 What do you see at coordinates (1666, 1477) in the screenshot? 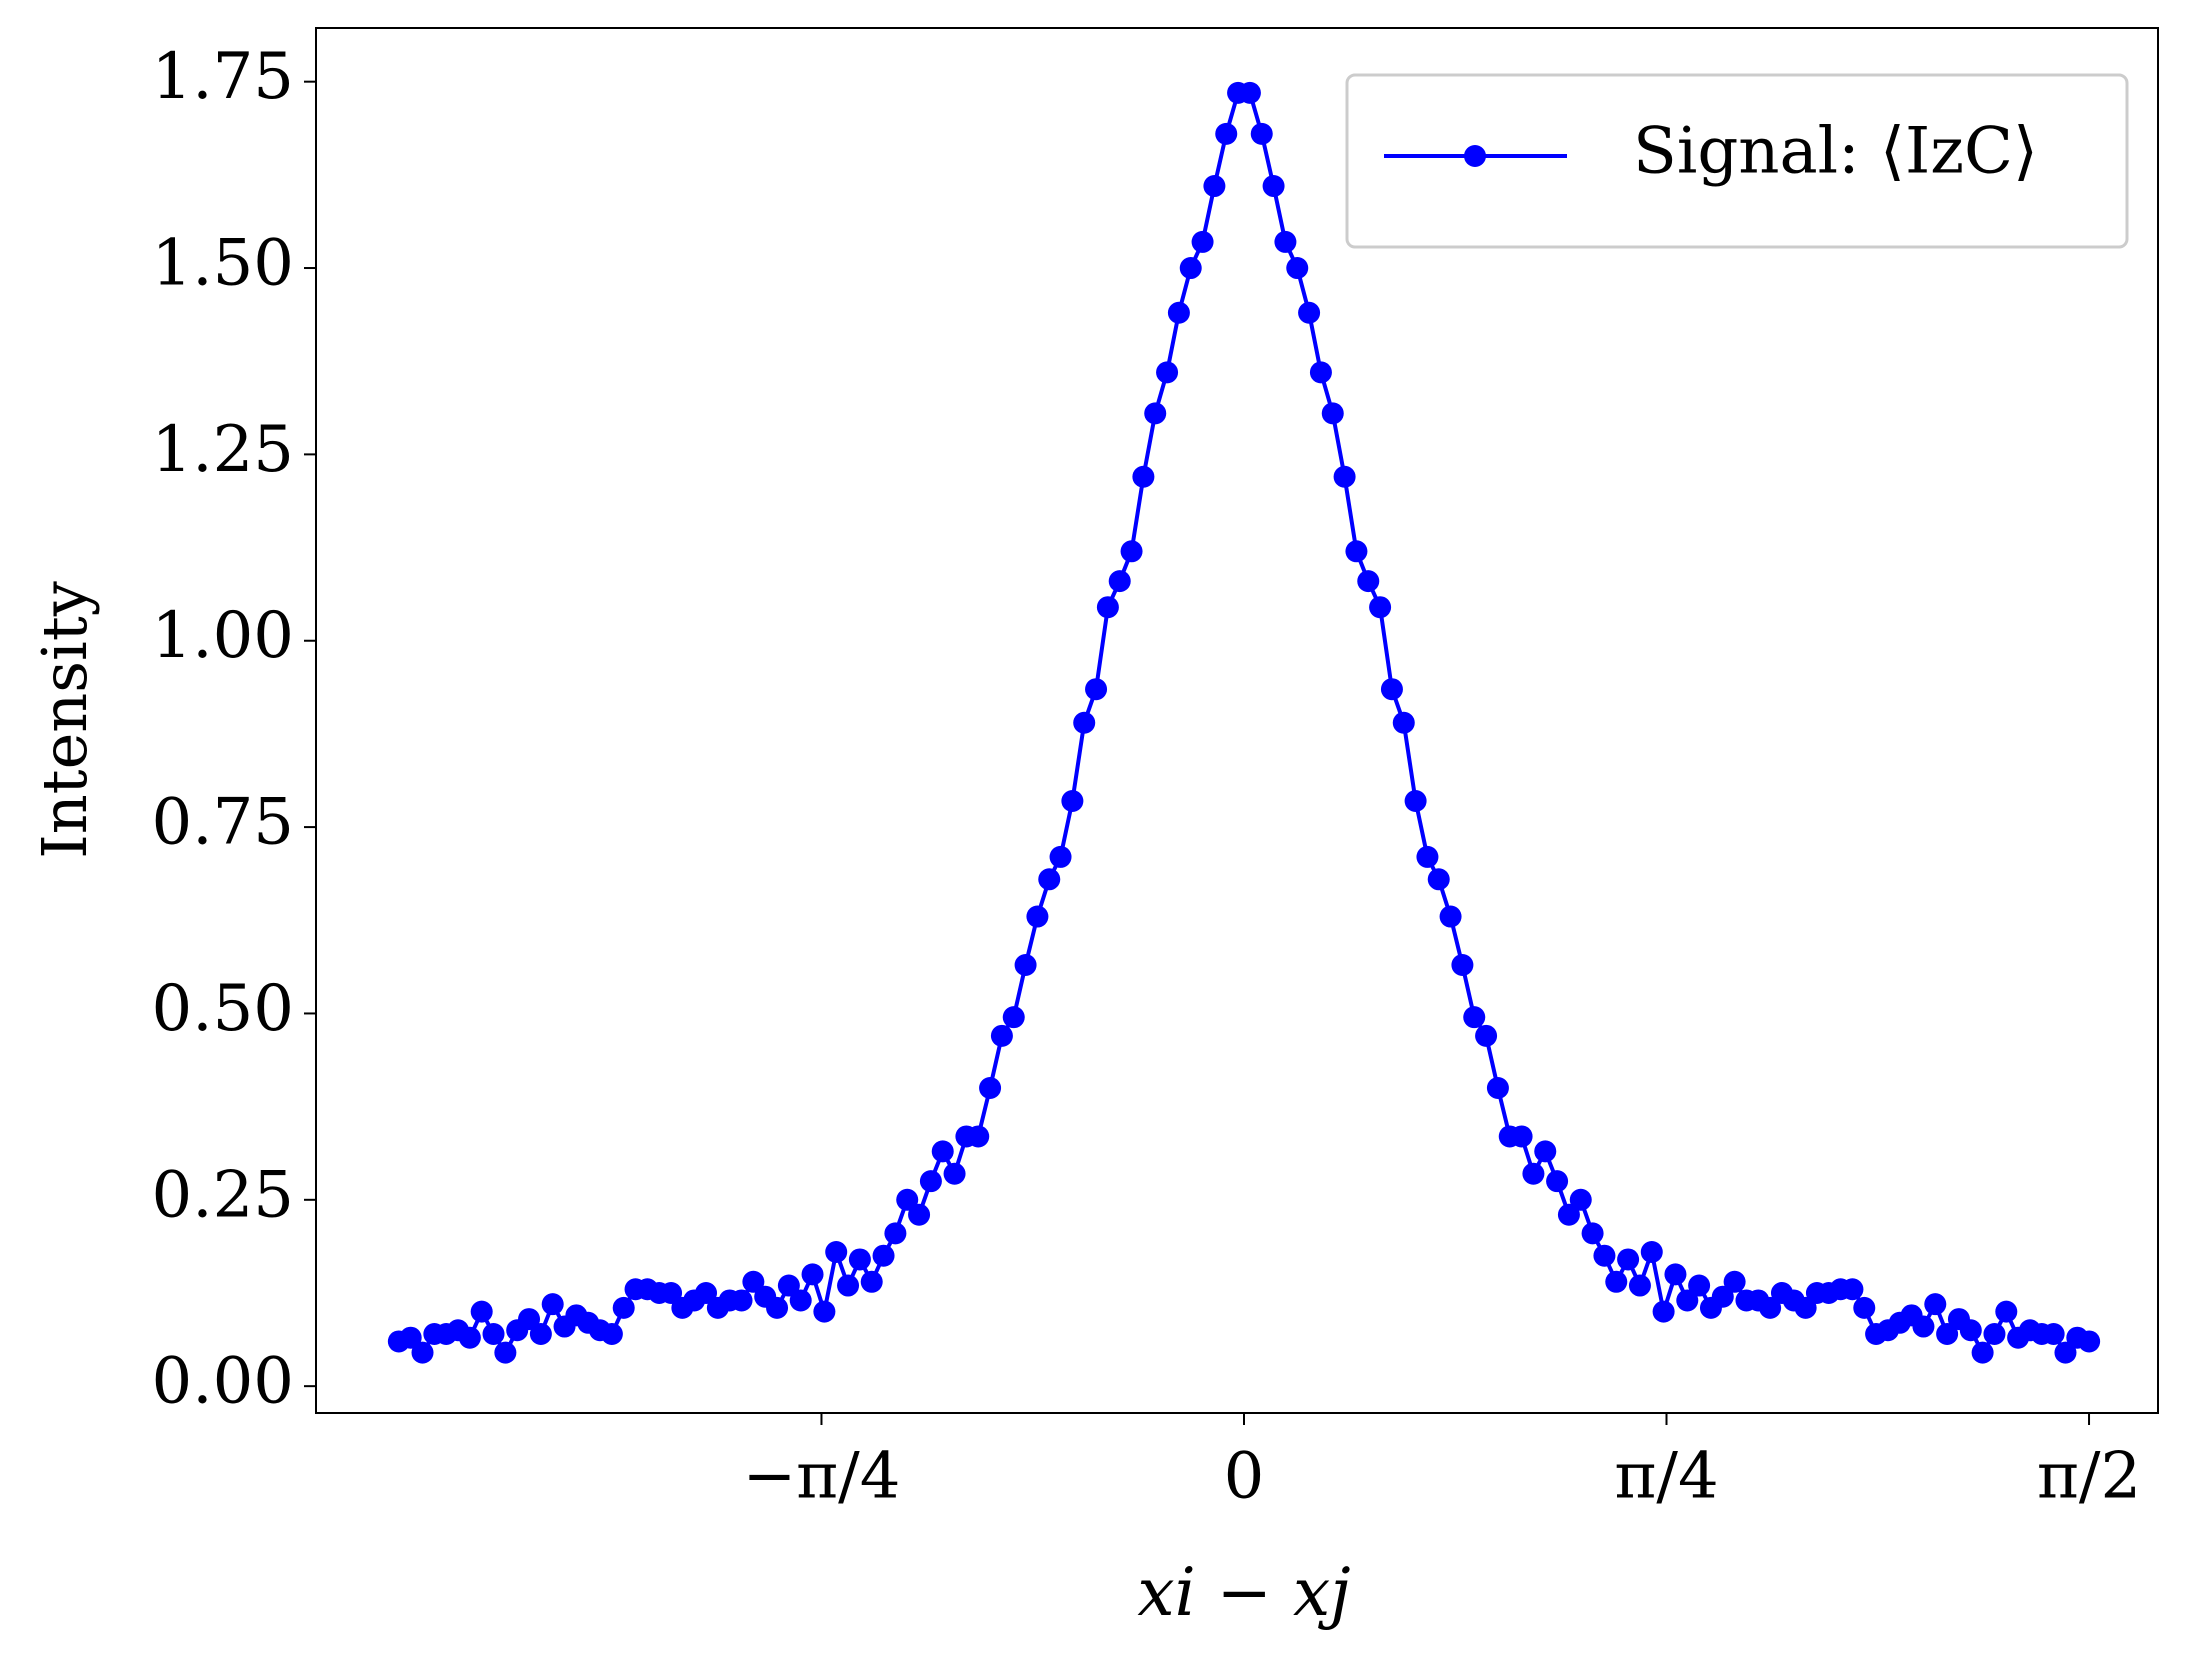
I see `x-tick-label: π/4` at bounding box center [1666, 1477].